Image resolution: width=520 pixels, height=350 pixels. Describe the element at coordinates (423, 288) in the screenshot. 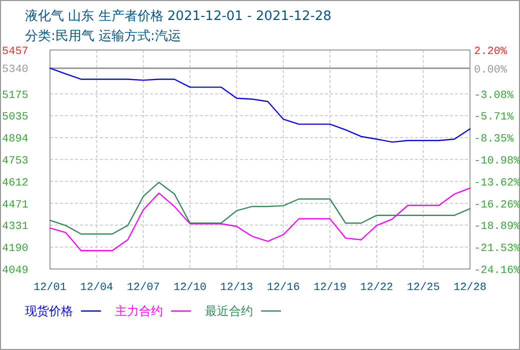

I see `x-tick-label: 12/25` at that location.